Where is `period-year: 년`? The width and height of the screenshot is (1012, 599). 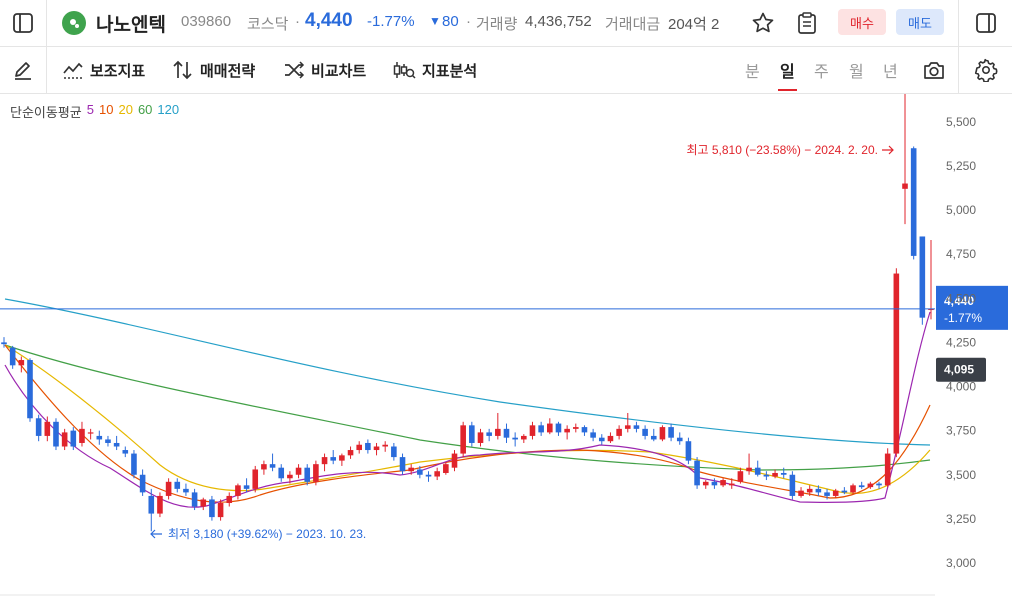
period-year: 년 is located at coordinates (890, 72).